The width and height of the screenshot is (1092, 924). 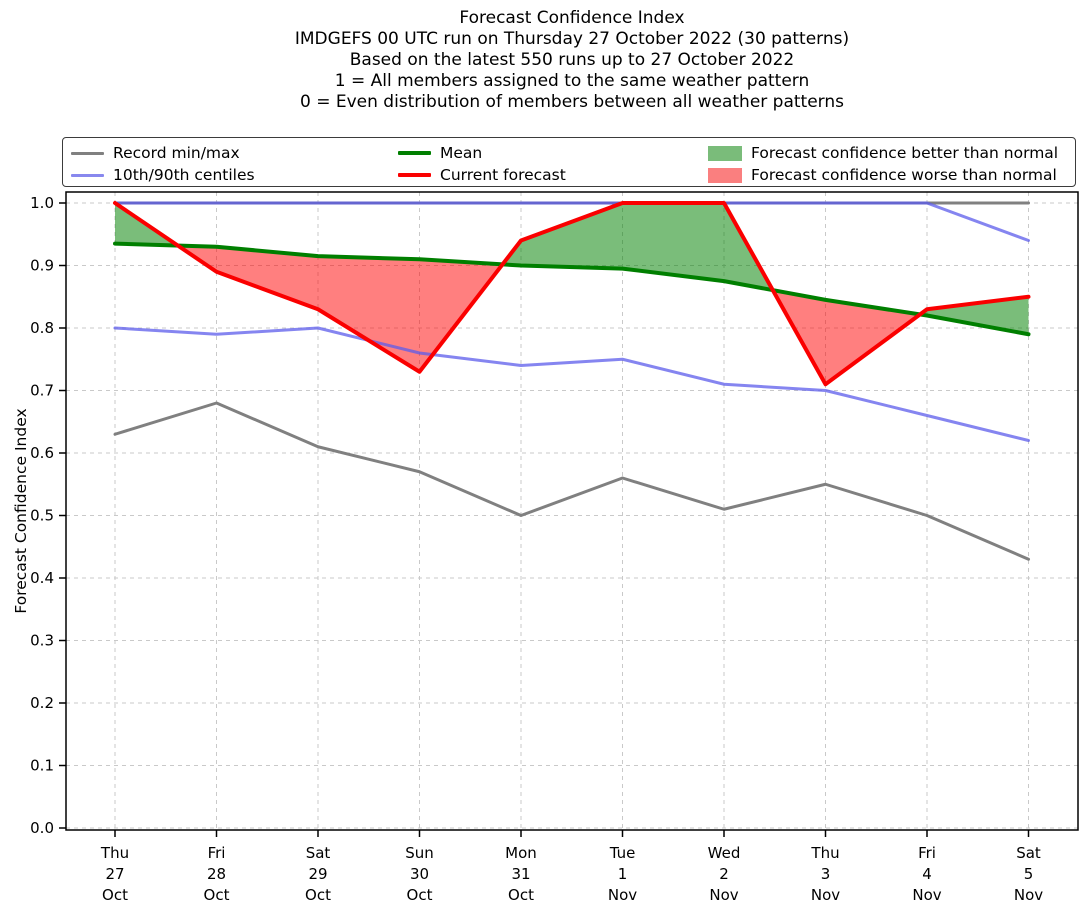 I want to click on x-tick-label: Sat 29 Oct, so click(x=318, y=874).